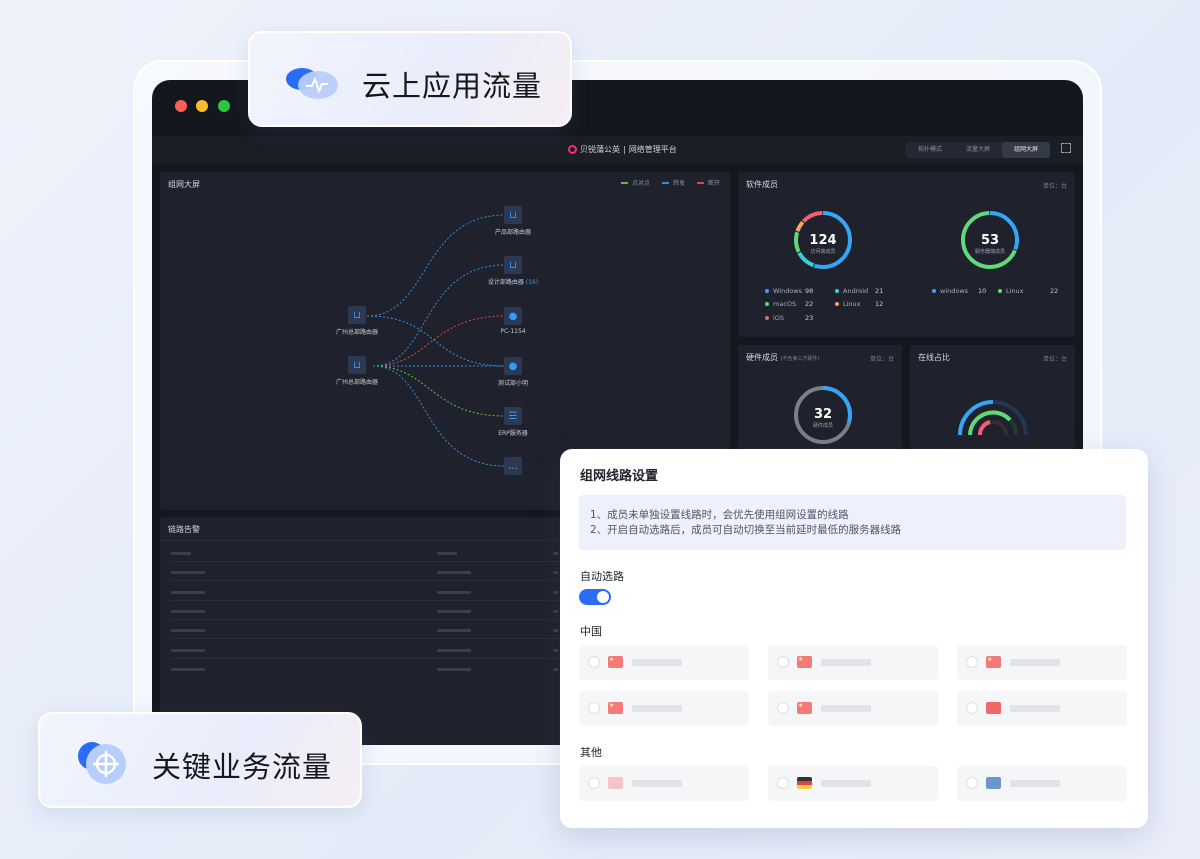 The height and width of the screenshot is (859, 1200). I want to click on route-option-us, so click(664, 783).